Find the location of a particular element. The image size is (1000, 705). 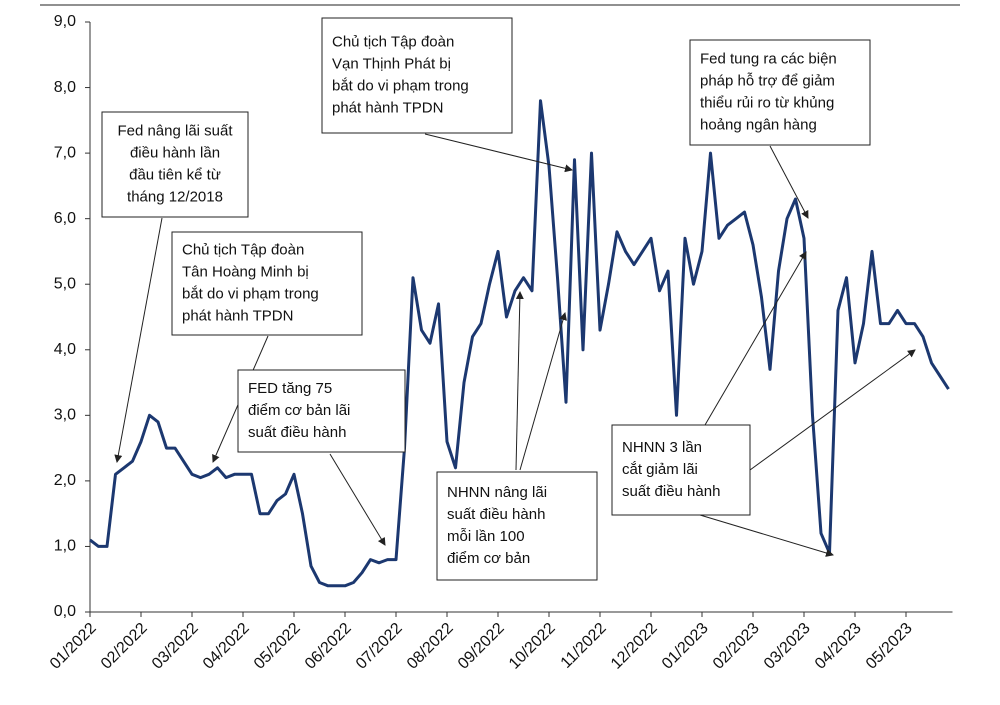

annotation-text: điểm cơ bản is located at coordinates (488, 558).